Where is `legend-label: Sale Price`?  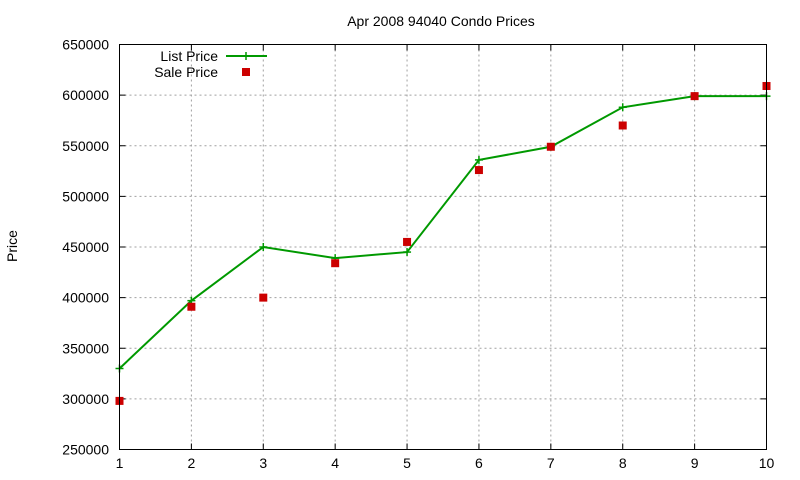
legend-label: Sale Price is located at coordinates (186, 72).